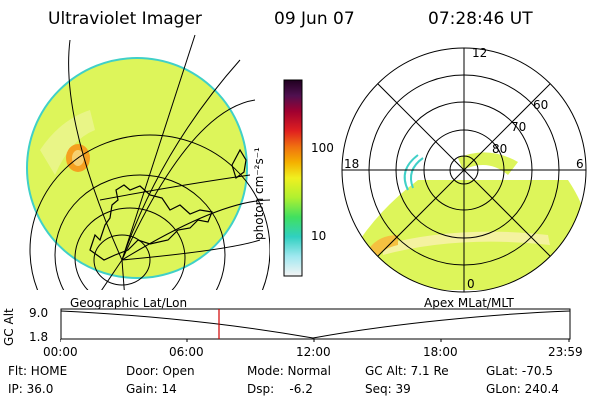  What do you see at coordinates (31, 389) in the screenshot?
I see `ip-info: IP: 36.0` at bounding box center [31, 389].